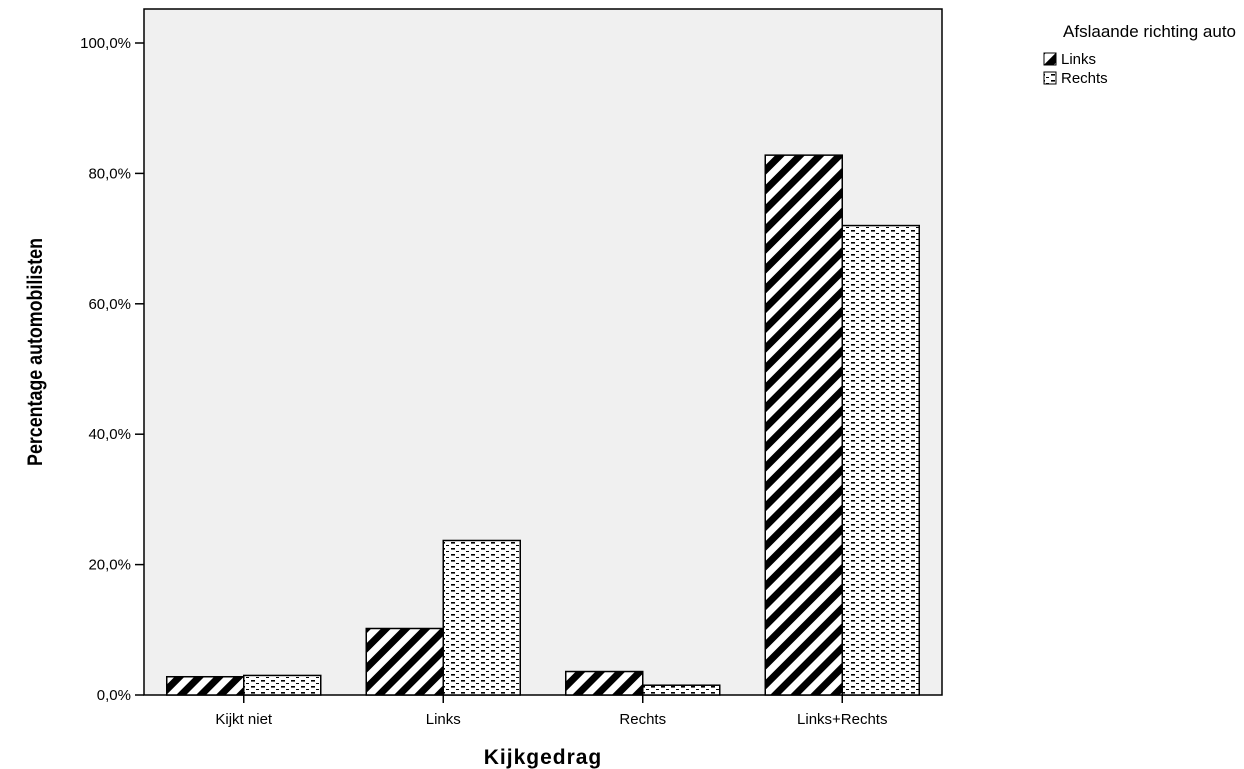 The image size is (1244, 769). I want to click on x-axis-title: Kijkgedrag, so click(543, 757).